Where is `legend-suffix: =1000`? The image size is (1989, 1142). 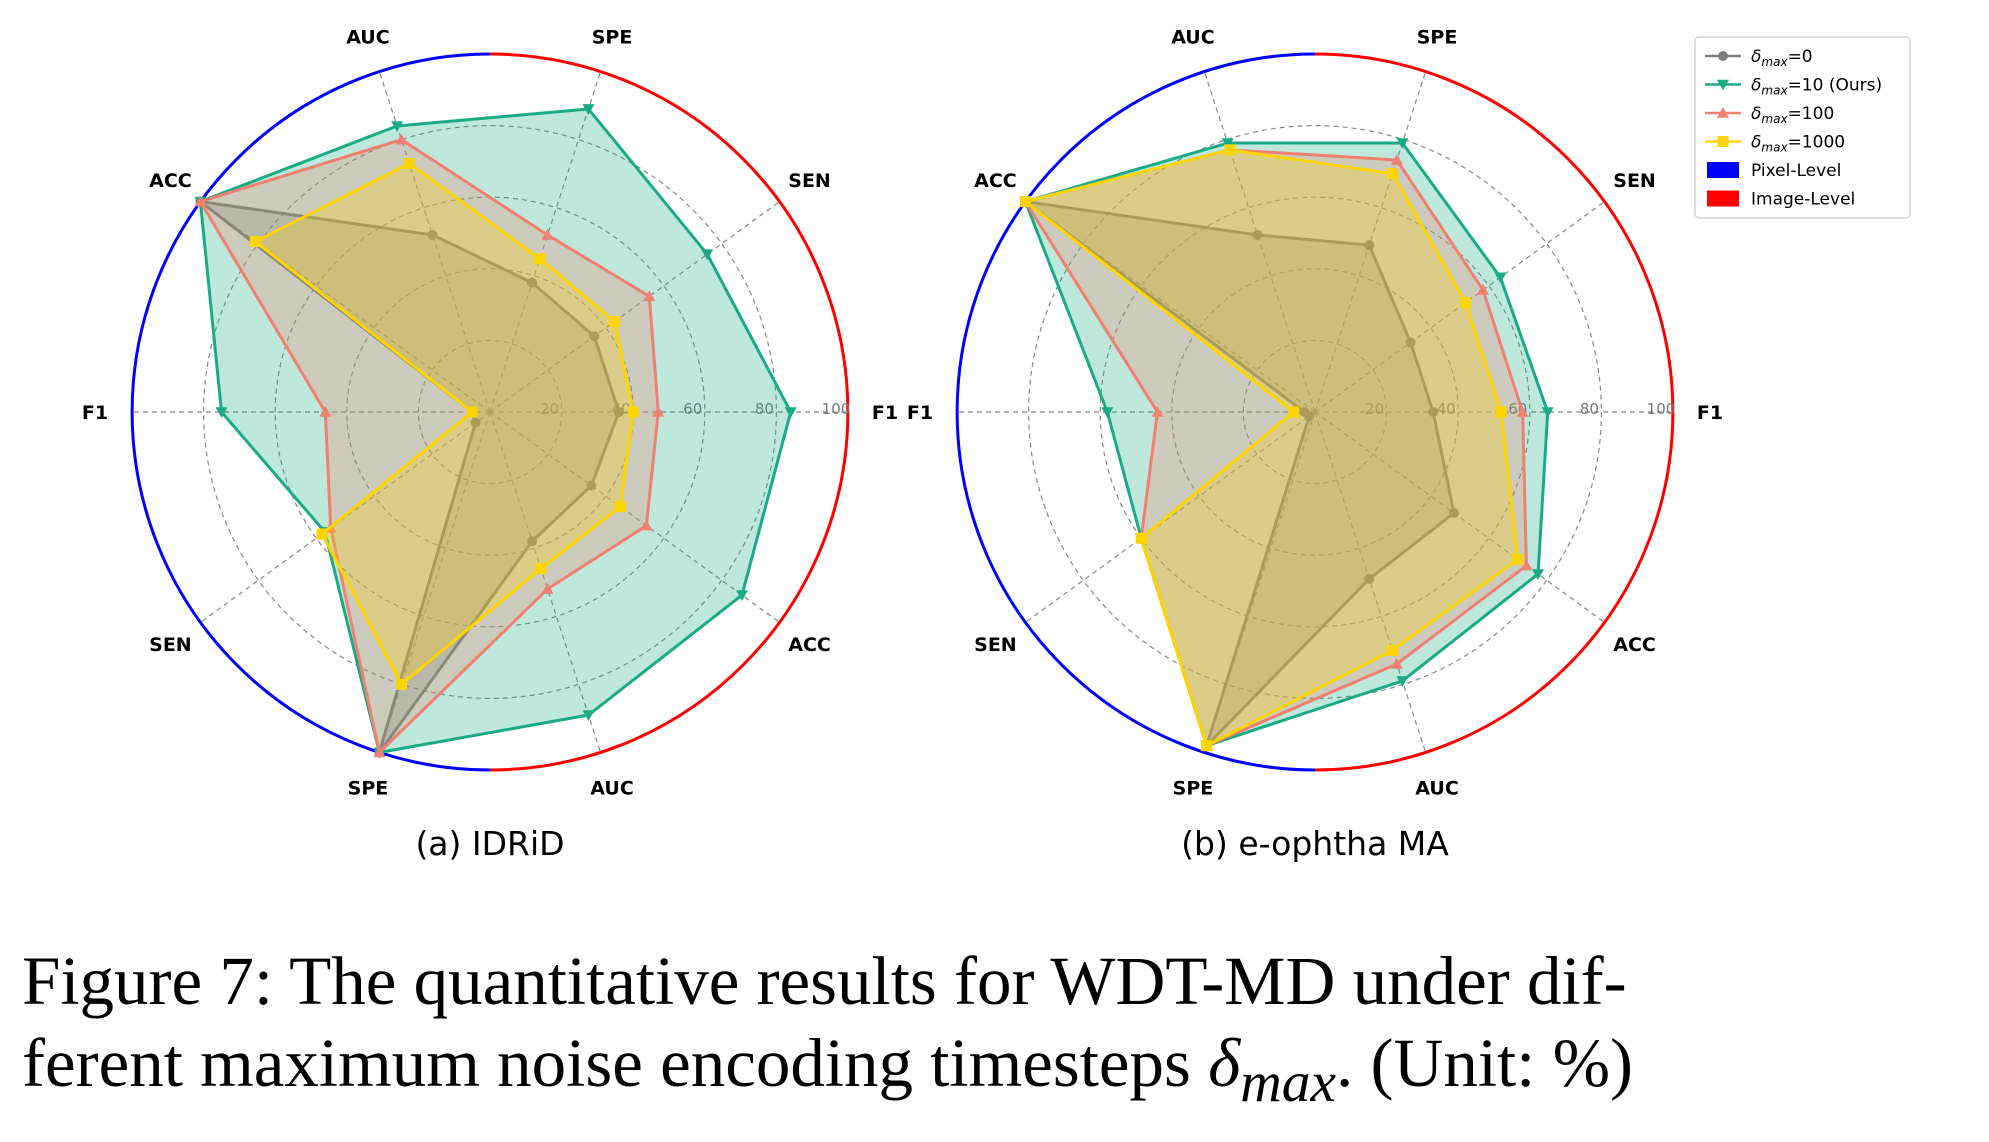 legend-suffix: =1000 is located at coordinates (1817, 143).